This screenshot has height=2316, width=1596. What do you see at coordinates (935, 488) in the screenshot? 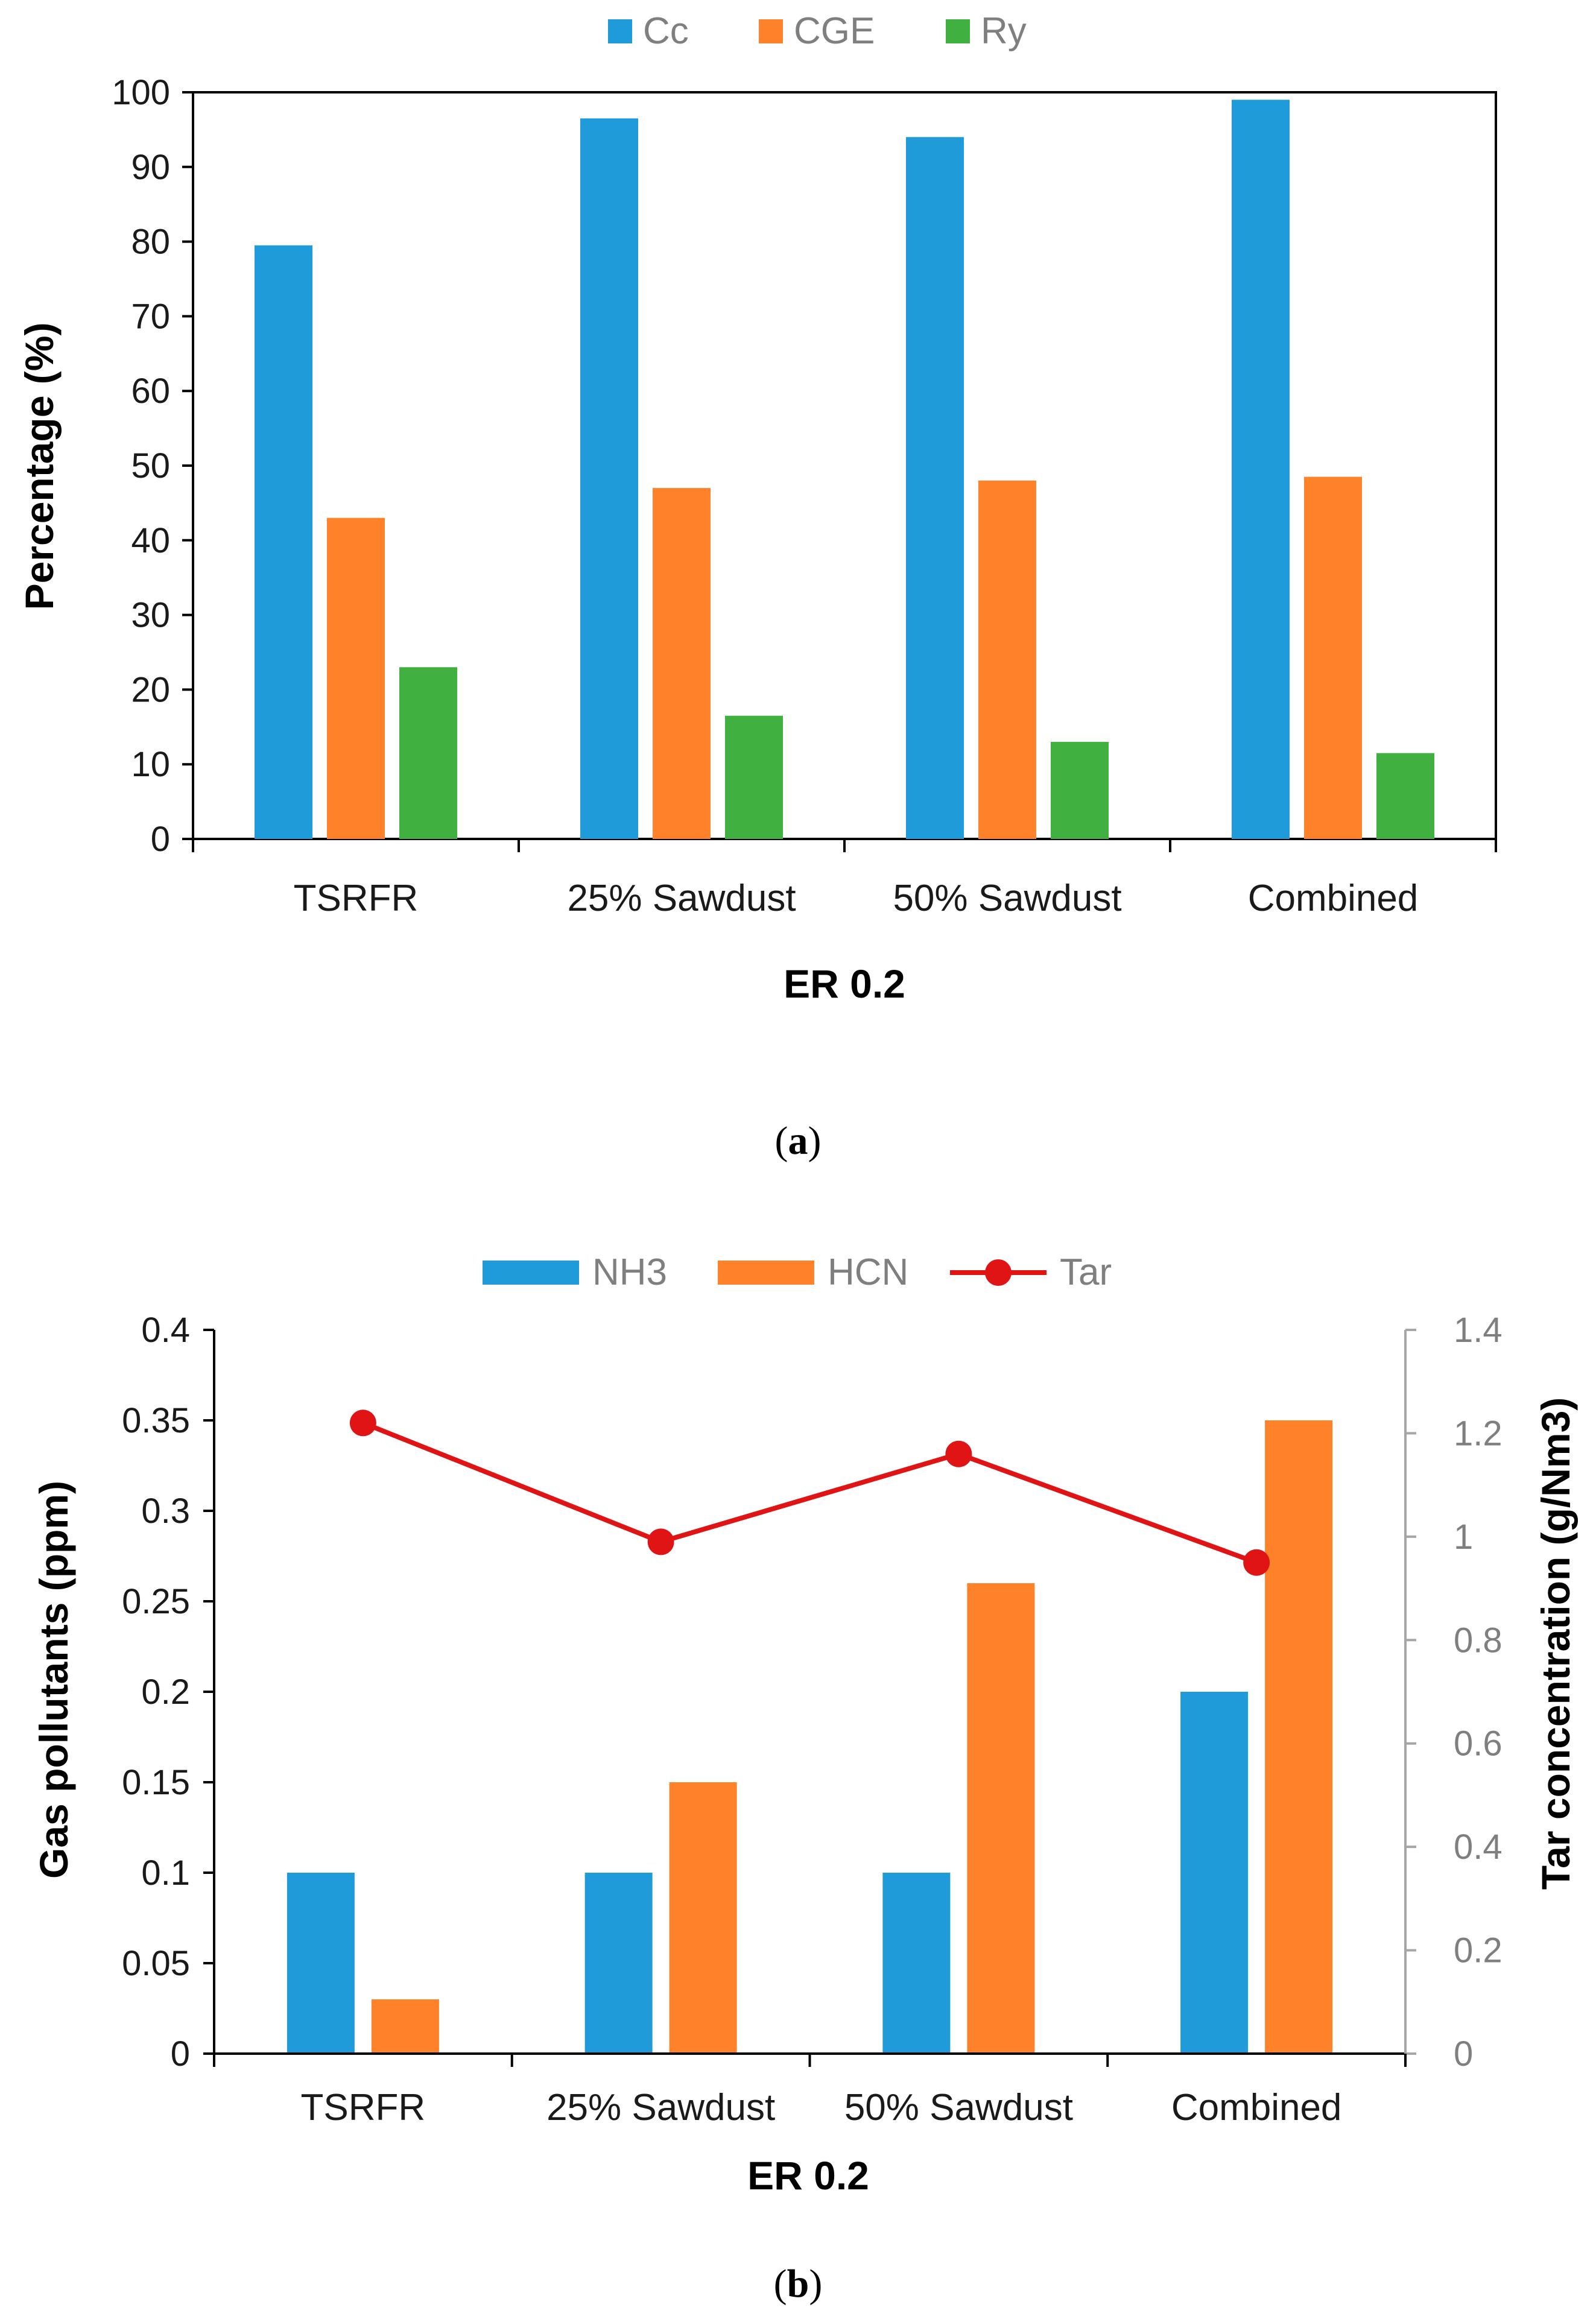
I see `panel-a-bar-cc-50pct-sawdust` at bounding box center [935, 488].